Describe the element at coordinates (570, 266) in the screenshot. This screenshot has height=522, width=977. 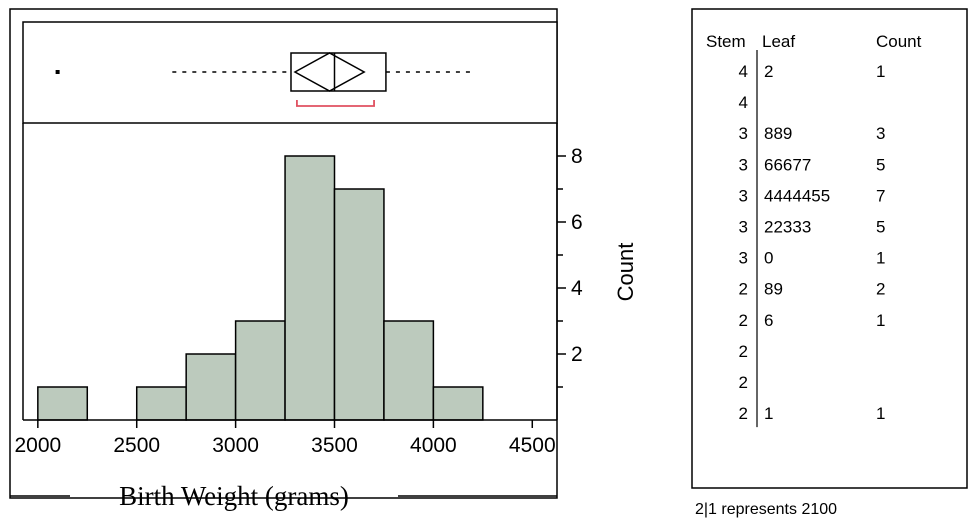
I see `y-axis: 2 4 6 8` at that location.